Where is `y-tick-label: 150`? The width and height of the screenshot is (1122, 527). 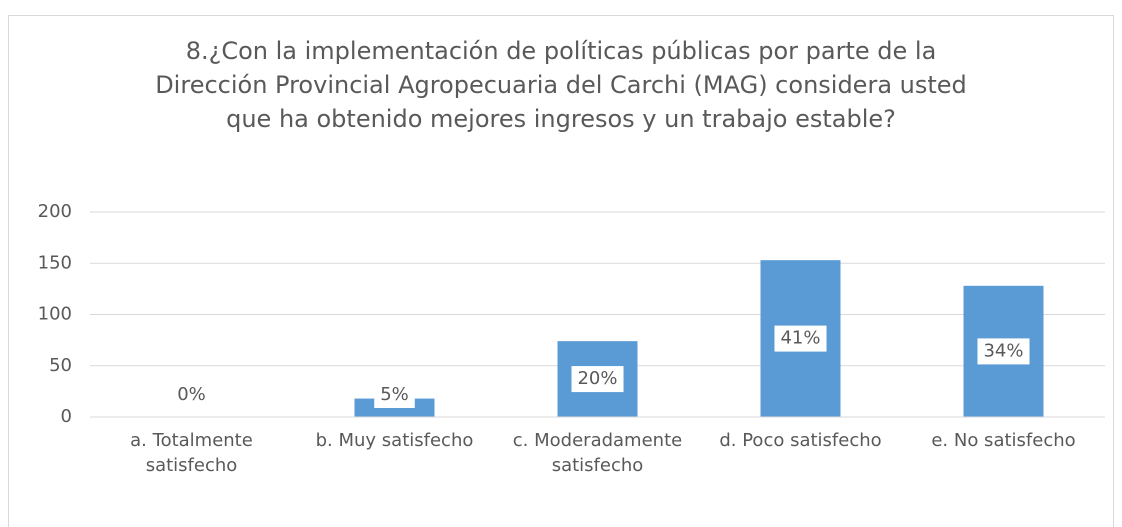
y-tick-label: 150 is located at coordinates (55, 262).